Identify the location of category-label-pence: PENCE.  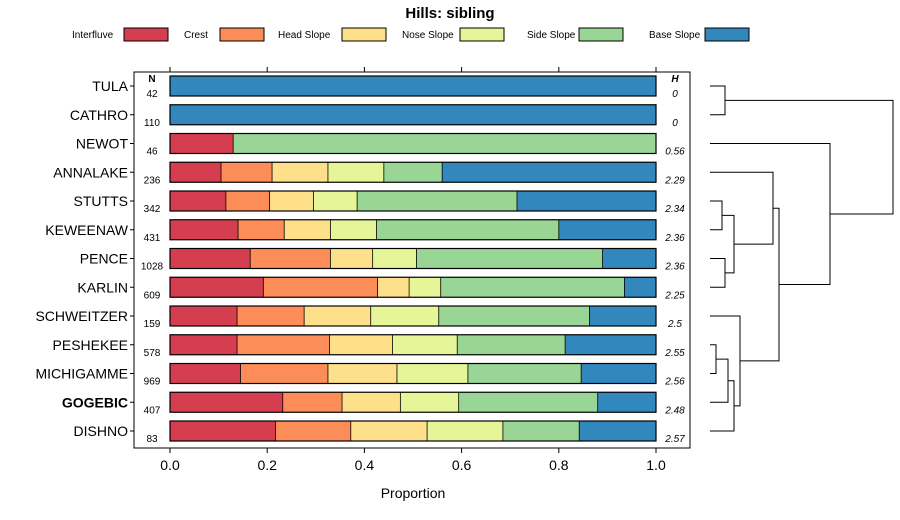
(104, 259).